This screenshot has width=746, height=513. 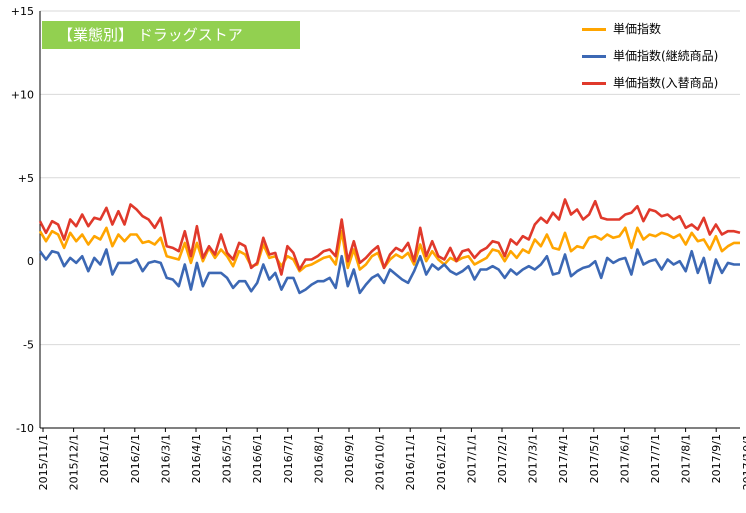 I want to click on y-tick-label: +15, so click(x=22, y=11).